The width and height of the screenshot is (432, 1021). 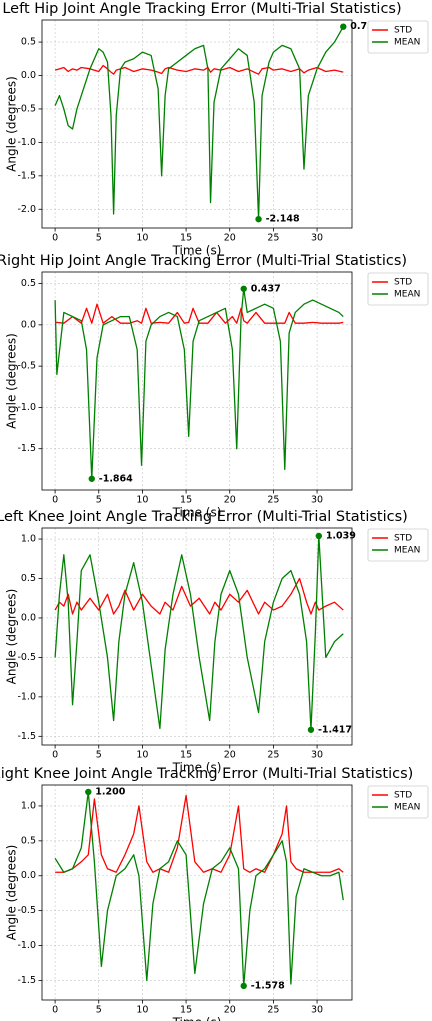 What do you see at coordinates (361, 26) in the screenshot?
I see `annotation-label: 0.73` at bounding box center [361, 26].